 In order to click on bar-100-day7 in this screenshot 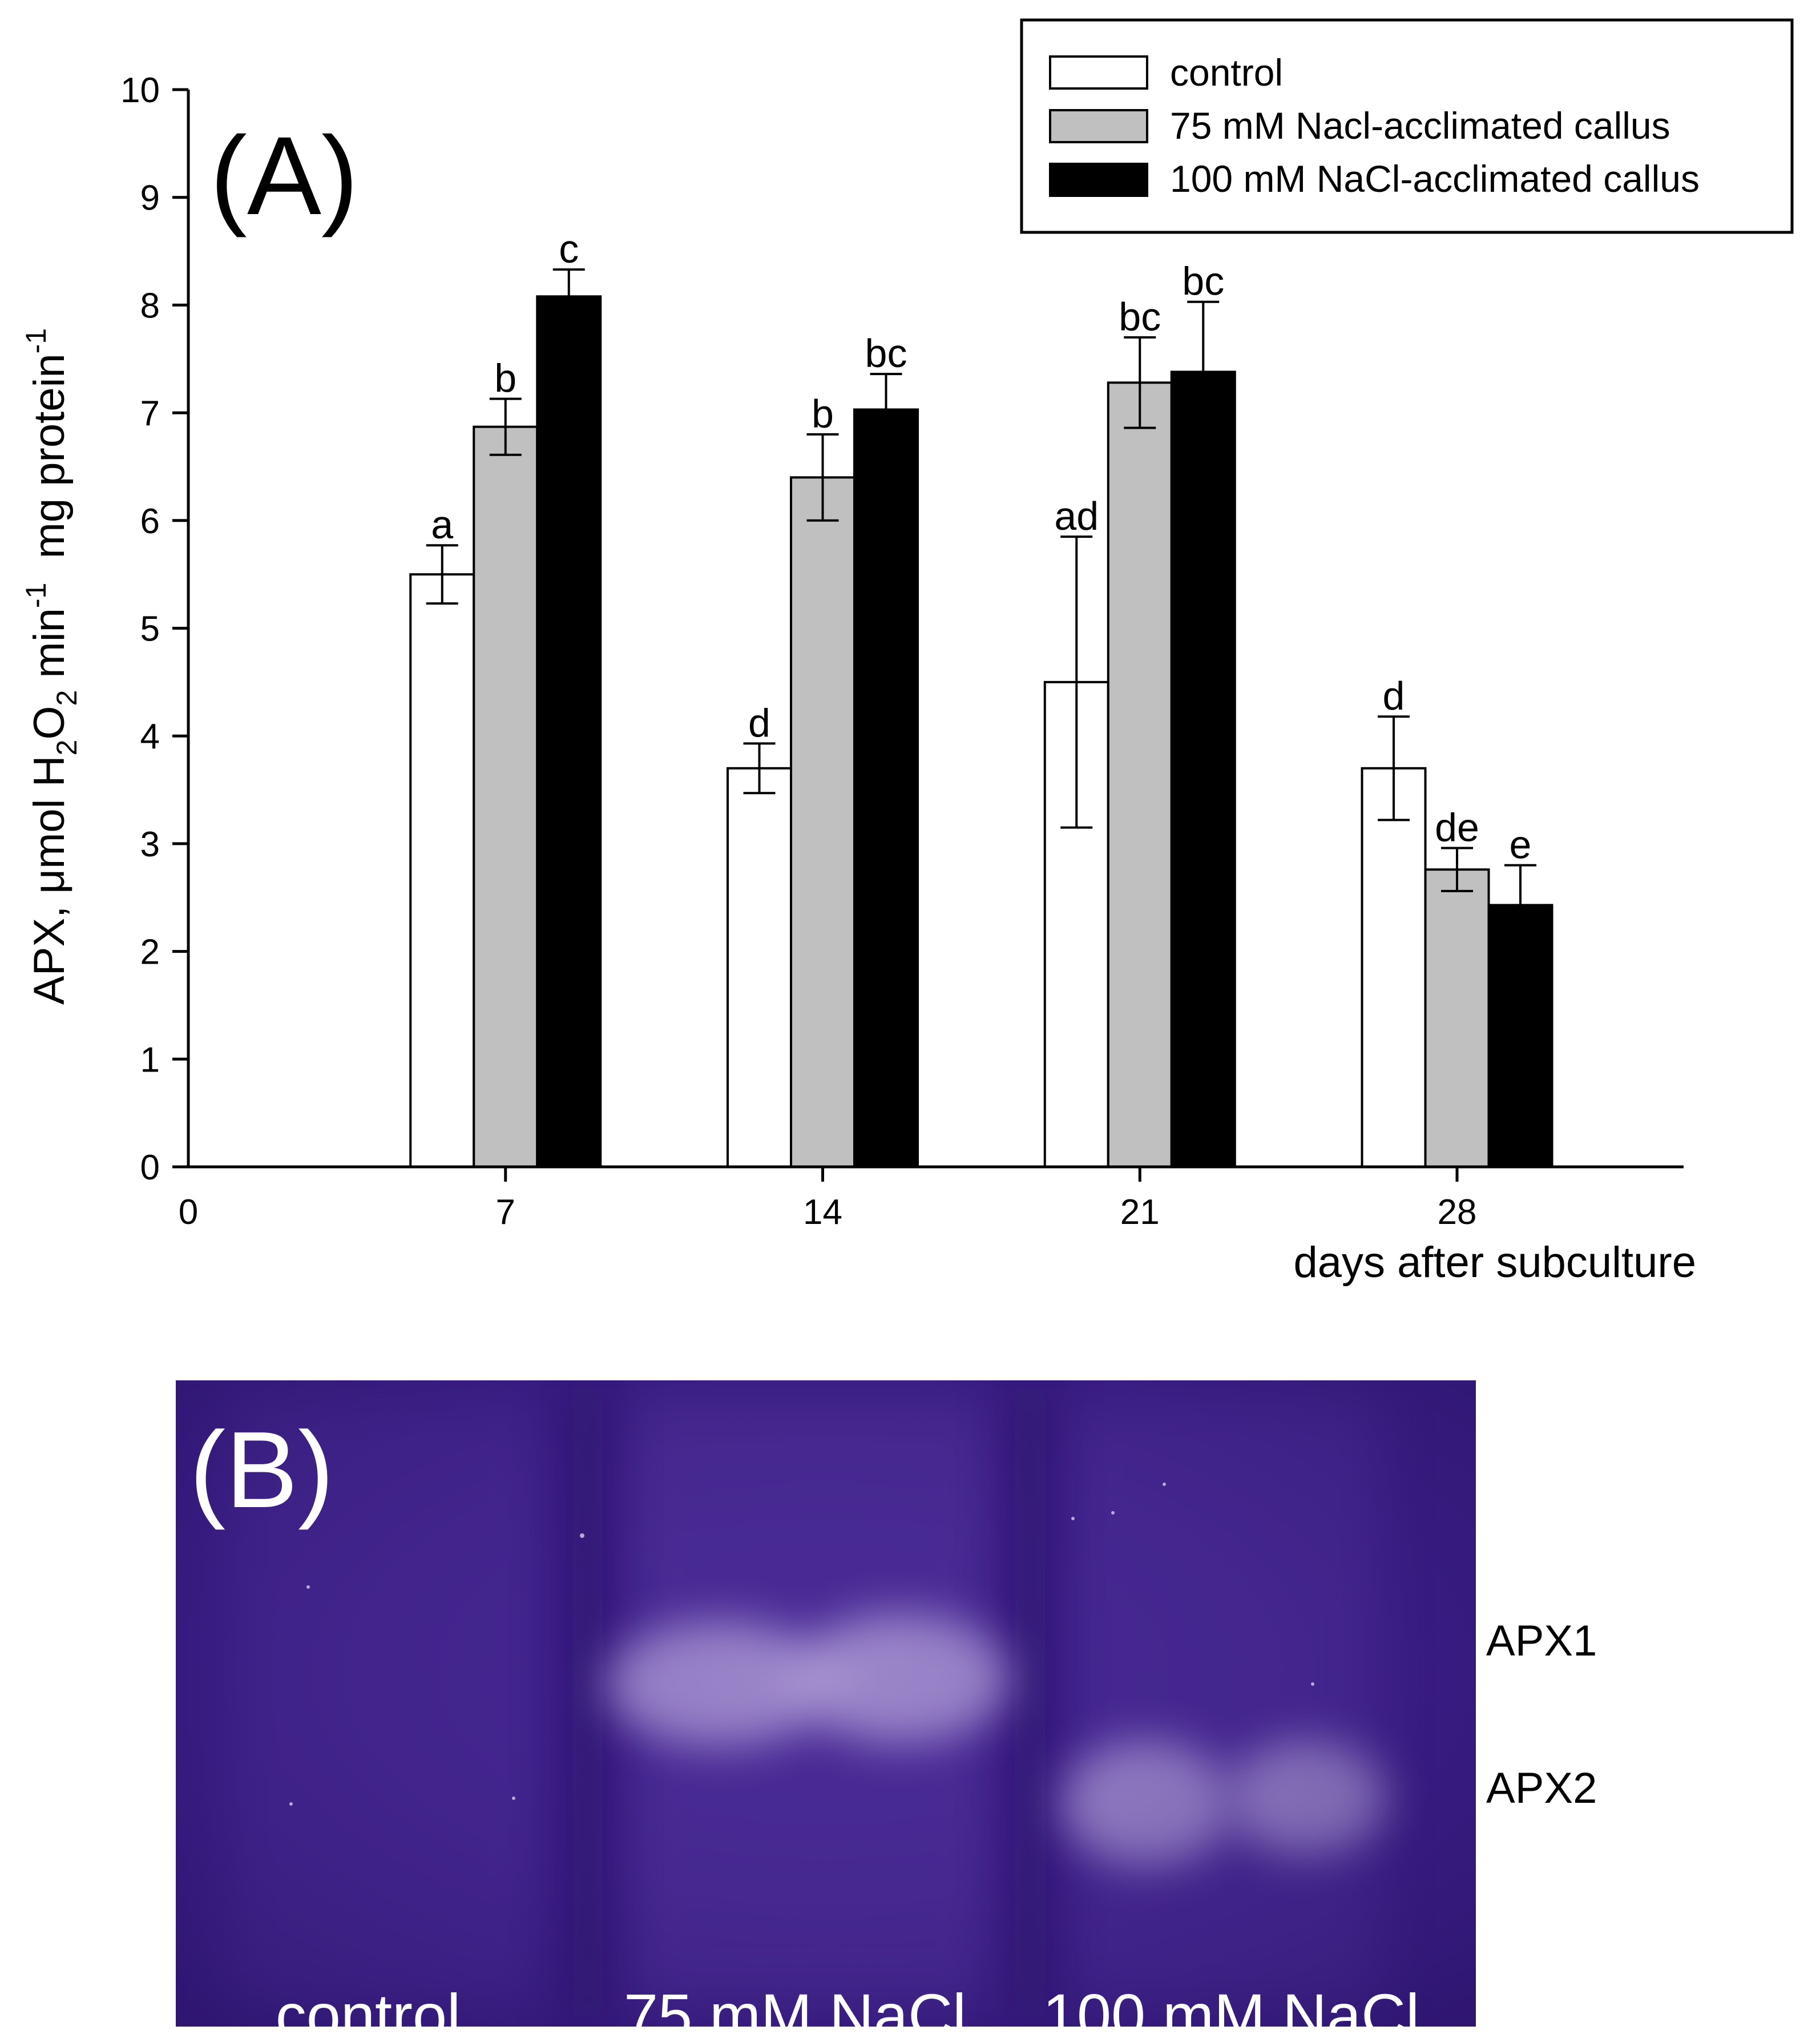, I will do `click(569, 732)`.